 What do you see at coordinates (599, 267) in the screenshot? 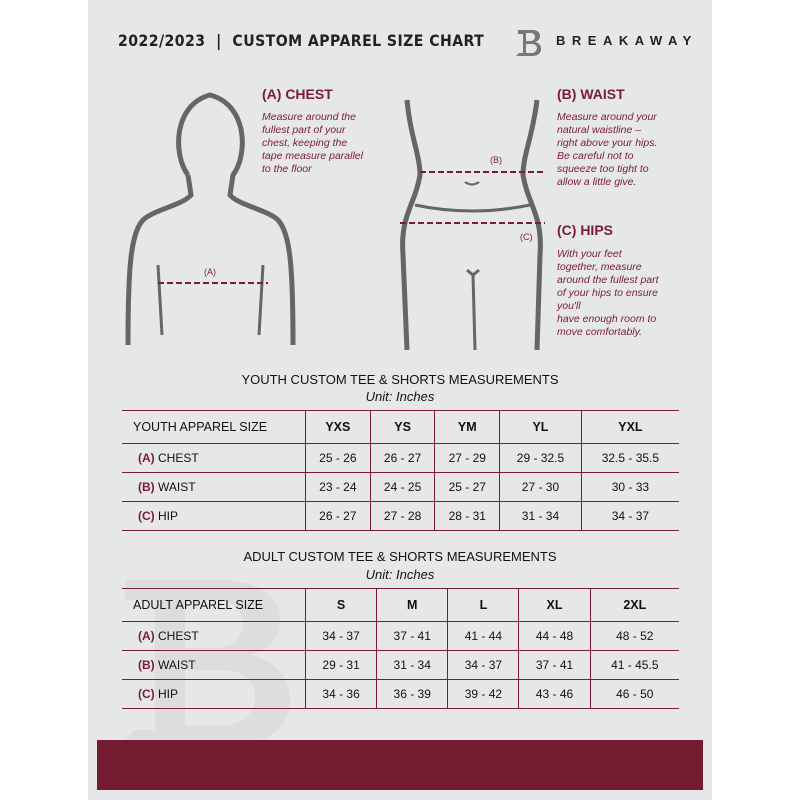
I see `description-line: together, measure` at bounding box center [599, 267].